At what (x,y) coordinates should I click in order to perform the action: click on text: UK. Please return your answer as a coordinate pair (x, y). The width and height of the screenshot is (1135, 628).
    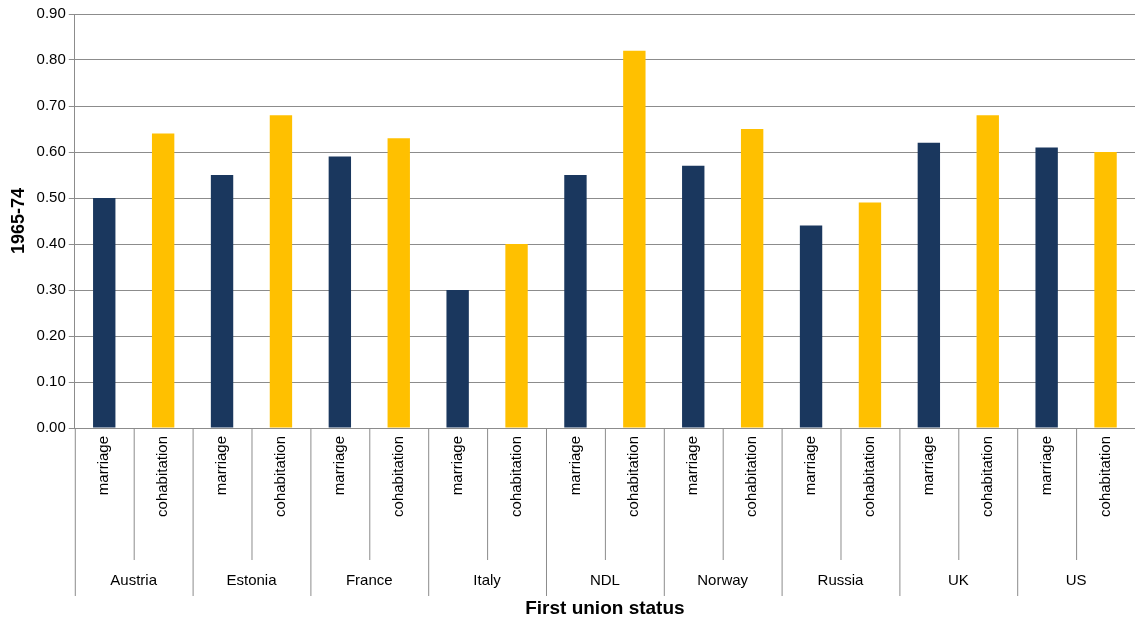
    Looking at the image, I should click on (958, 580).